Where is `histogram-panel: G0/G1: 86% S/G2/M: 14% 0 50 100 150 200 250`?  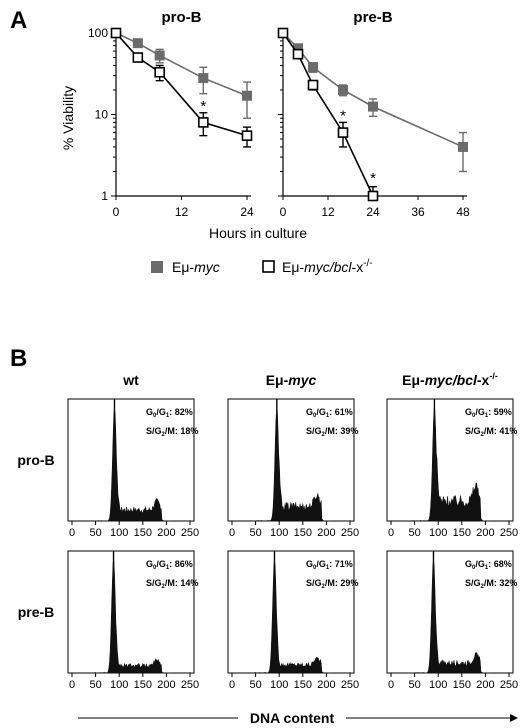
histogram-panel: G0/G1: 86% S/G2/M: 14% 0 50 100 150 200 250 is located at coordinates (133, 620).